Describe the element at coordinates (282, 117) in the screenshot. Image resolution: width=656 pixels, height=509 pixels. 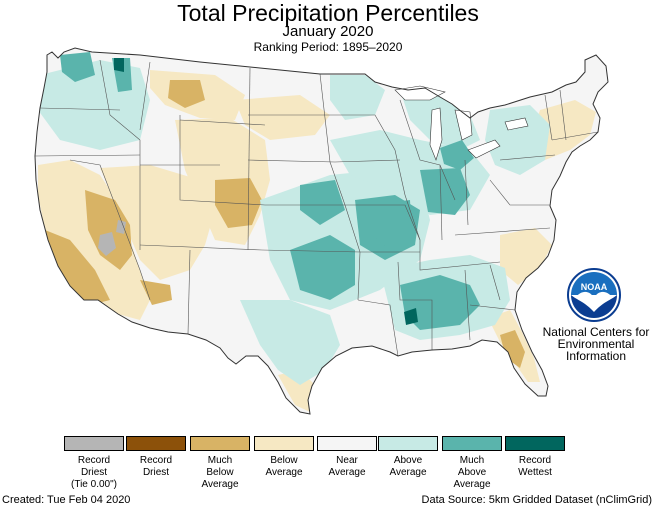
I see `region-below-dakotas` at that location.